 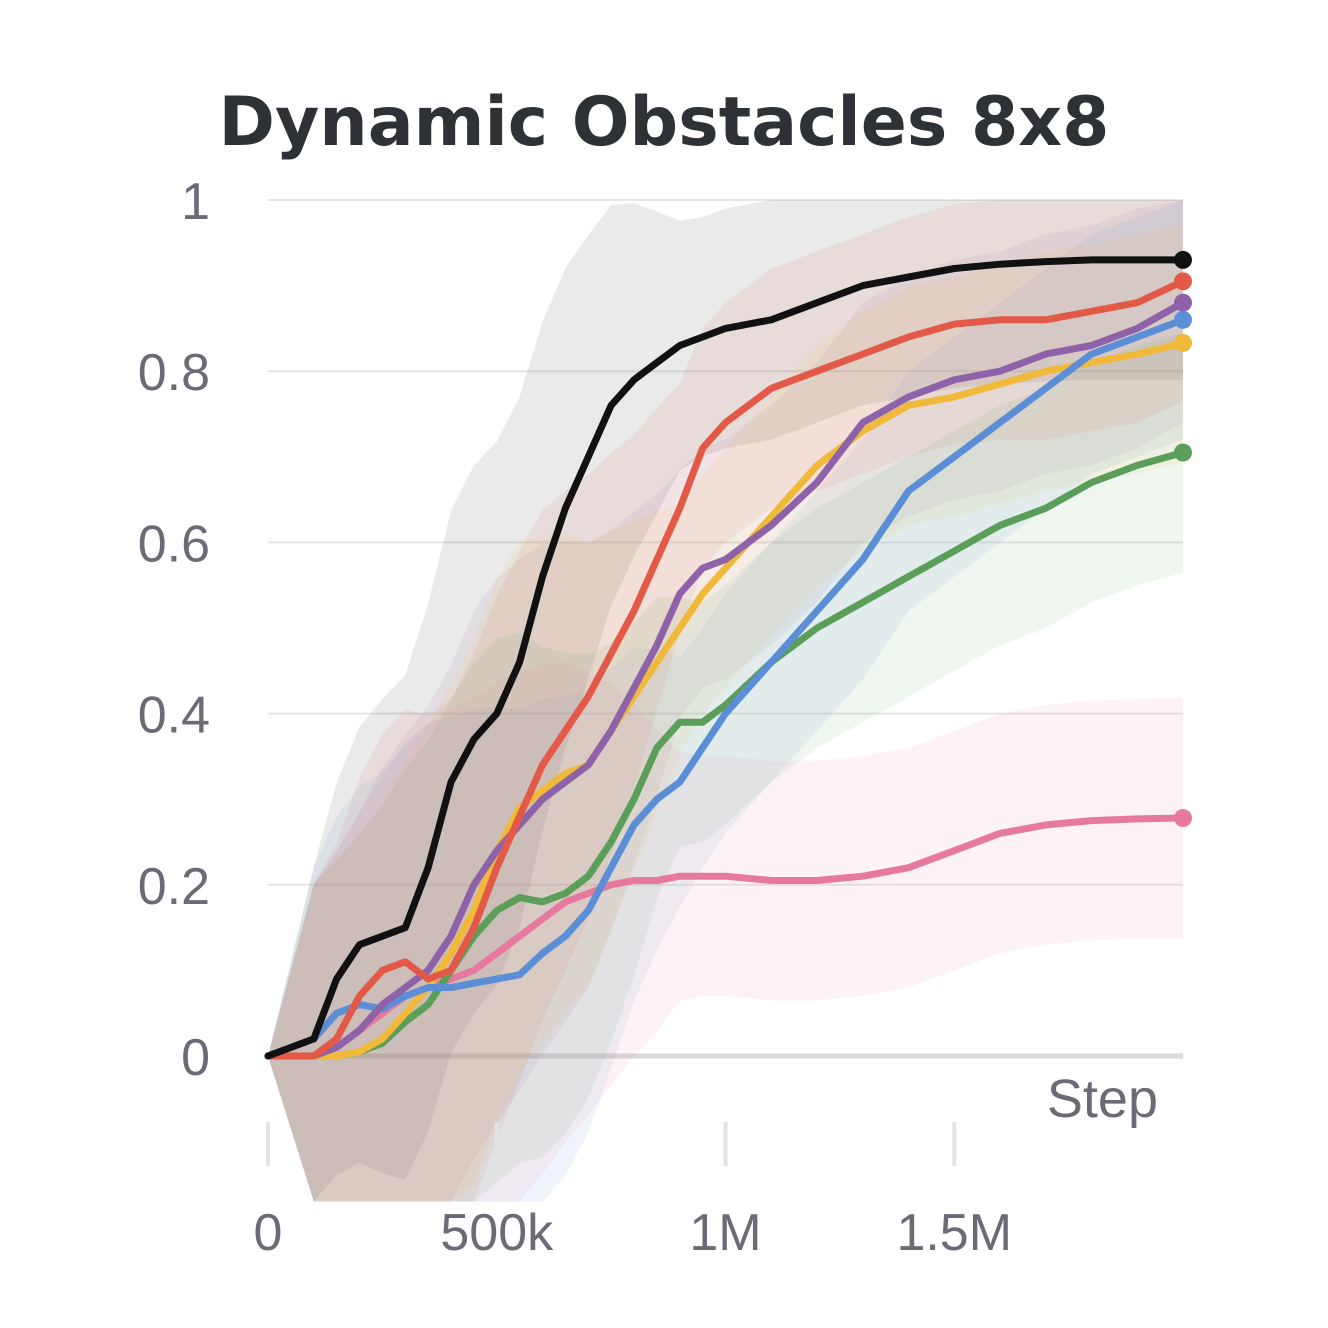 I want to click on y-tick-label: 0, so click(x=195, y=1058).